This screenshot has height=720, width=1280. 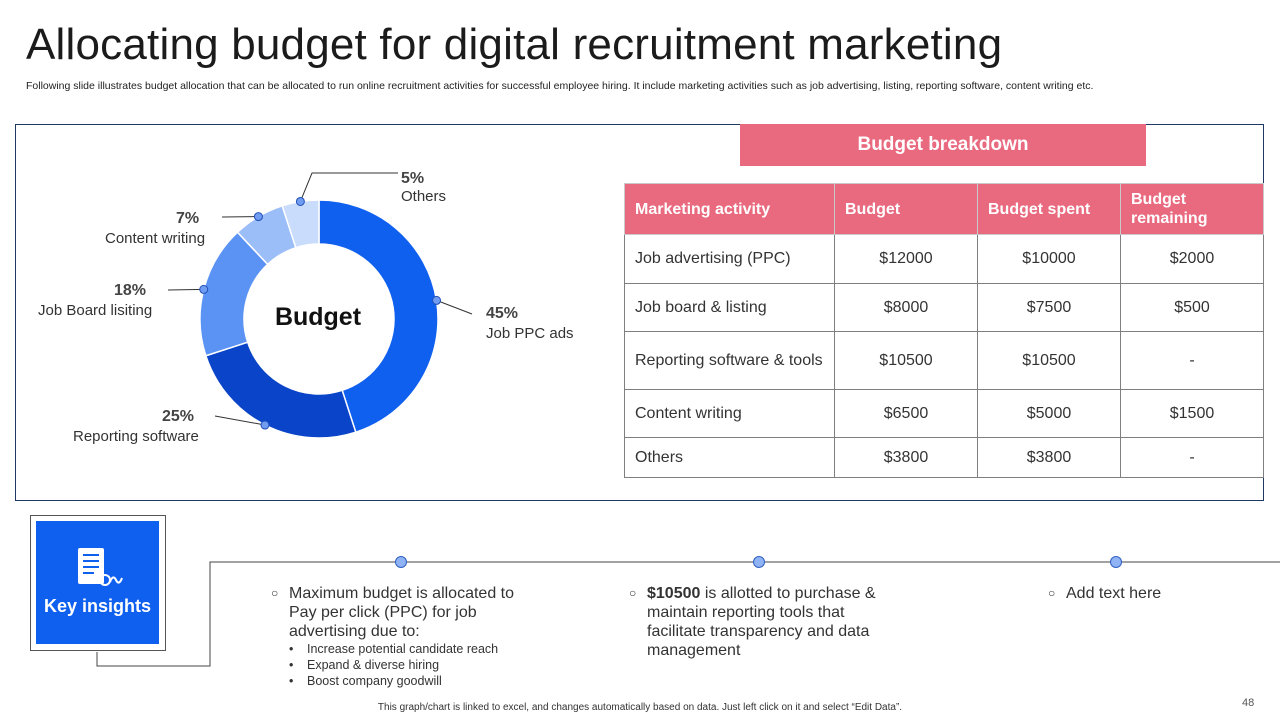 I want to click on report-chart-icon, so click(x=100, y=567).